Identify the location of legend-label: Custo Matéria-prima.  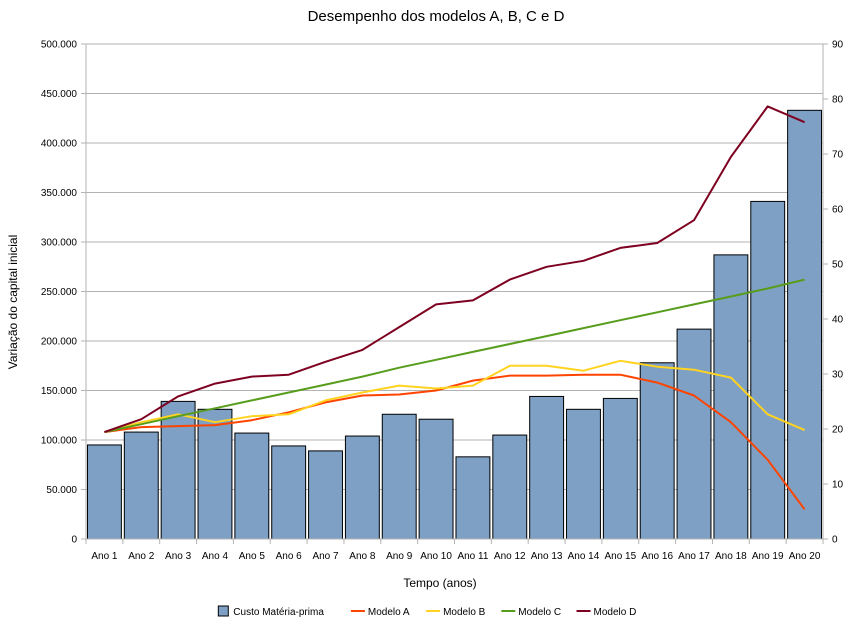
(278, 612).